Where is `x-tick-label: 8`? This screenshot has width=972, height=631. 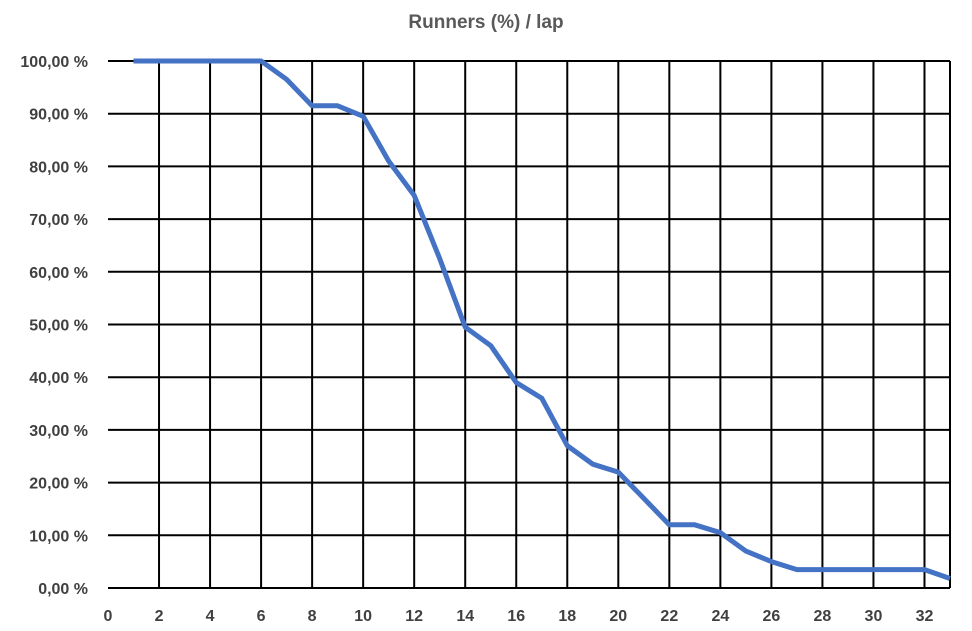 x-tick-label: 8 is located at coordinates (312, 616).